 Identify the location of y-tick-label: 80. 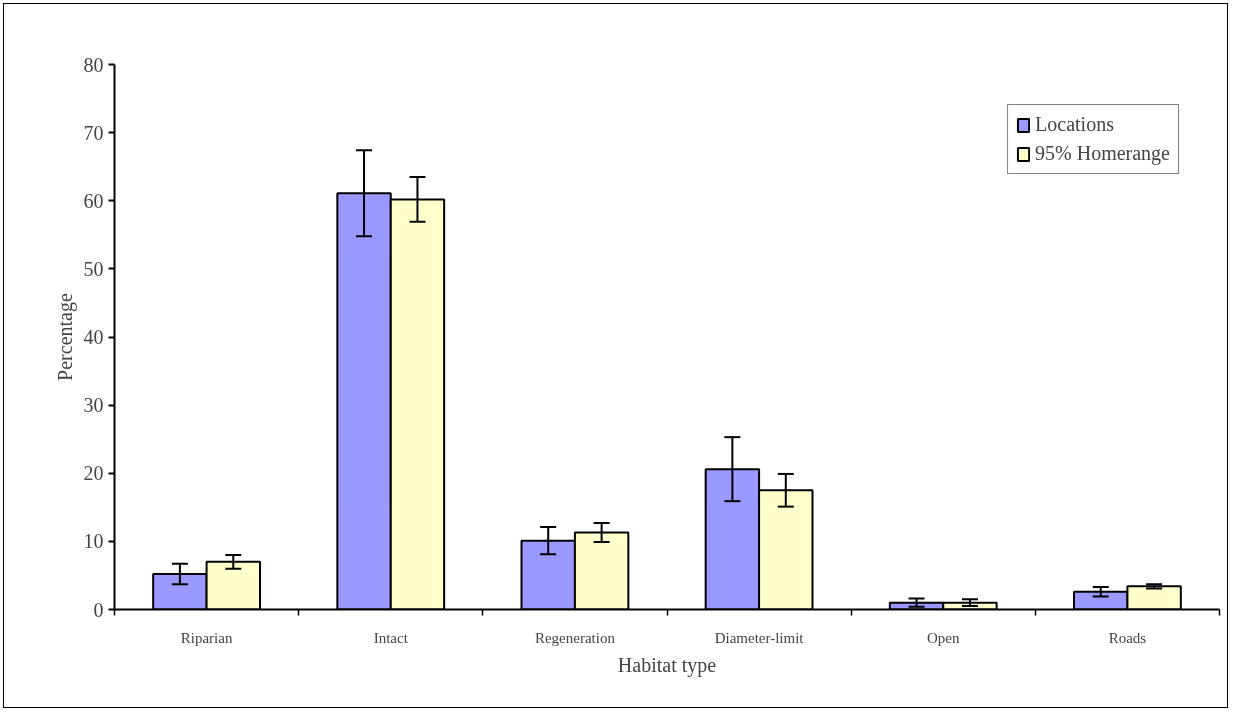
(93, 64).